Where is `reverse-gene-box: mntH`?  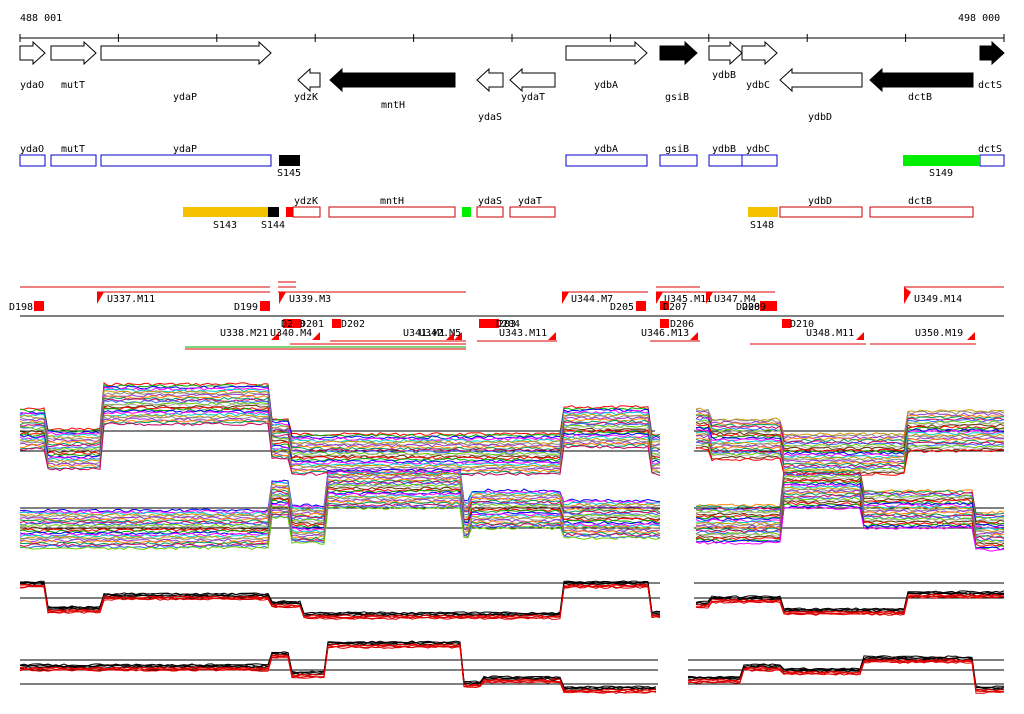
reverse-gene-box: mntH is located at coordinates (392, 207).